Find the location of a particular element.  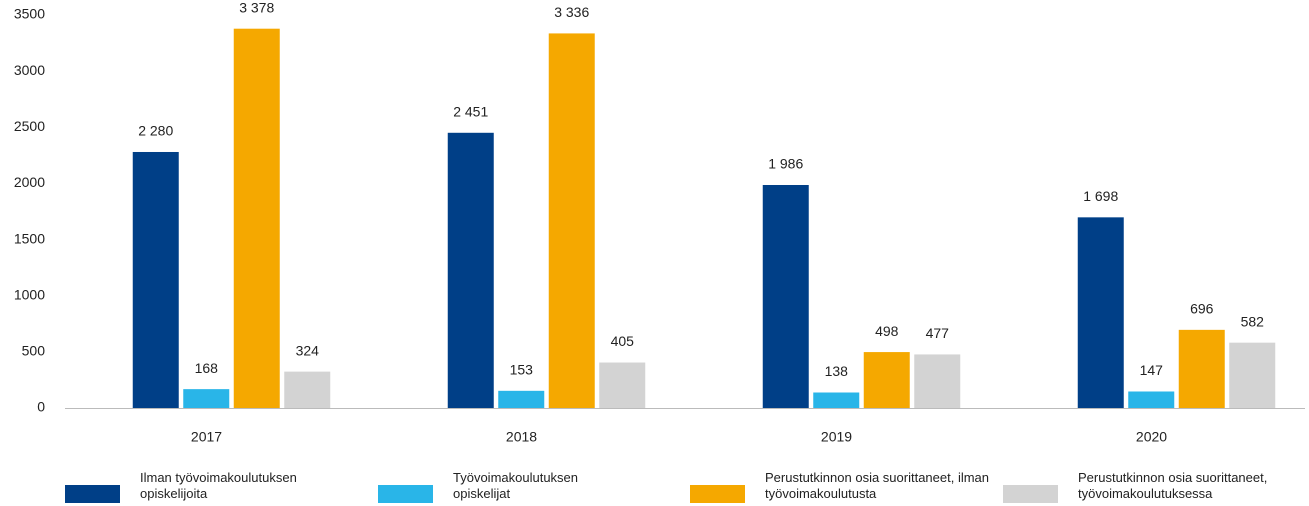

legend-label: Ilman työvoimakoulutuksen opiskelijoita is located at coordinates (218, 485).